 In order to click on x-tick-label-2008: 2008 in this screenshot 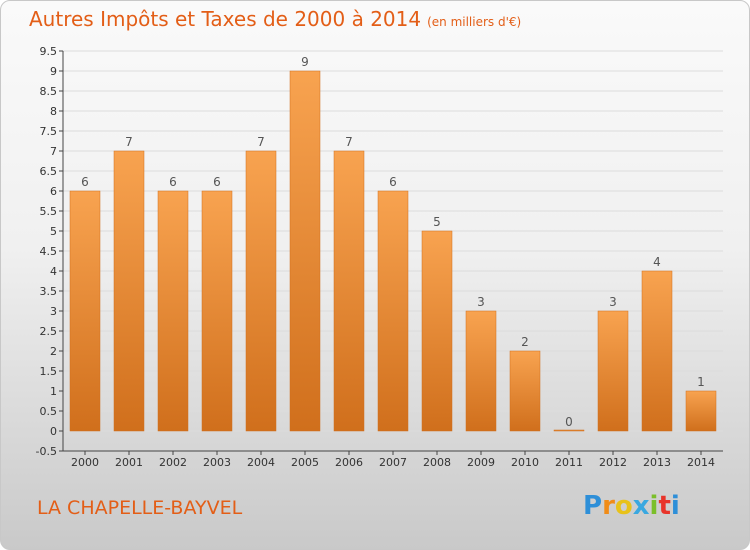, I will do `click(437, 462)`.